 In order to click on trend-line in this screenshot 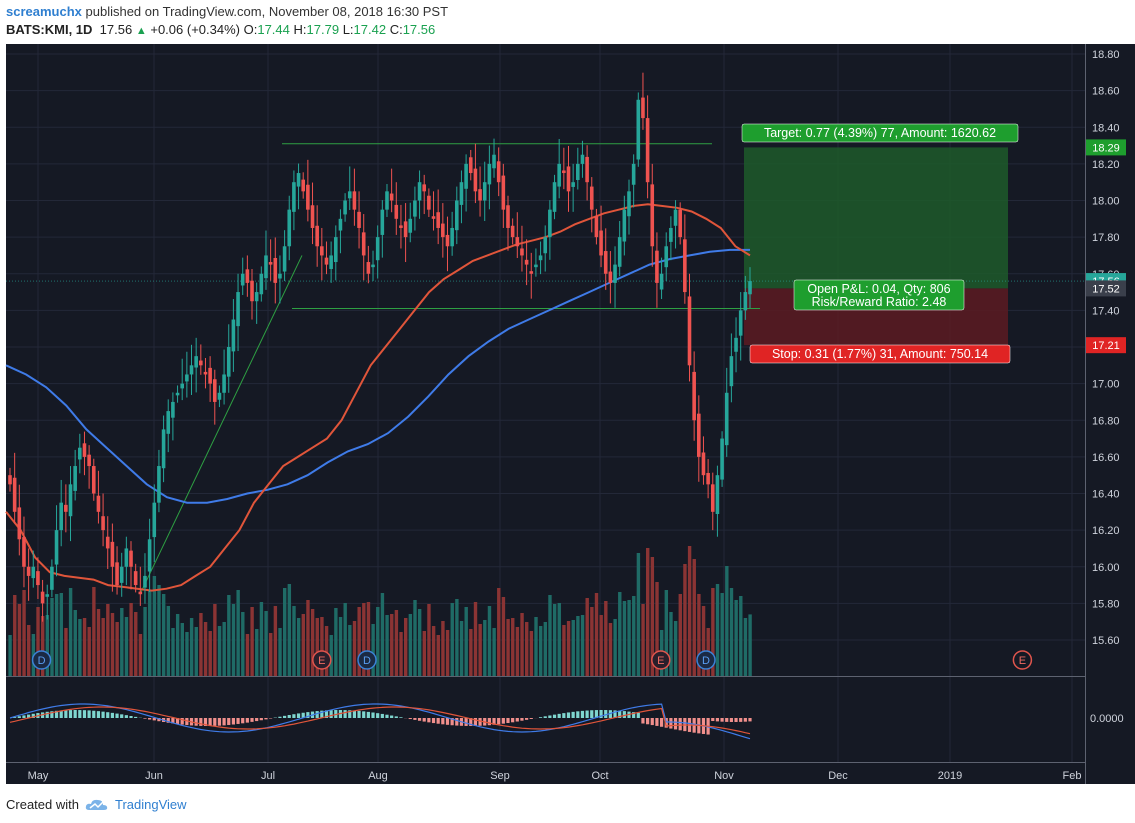, I will do `click(221, 425)`.